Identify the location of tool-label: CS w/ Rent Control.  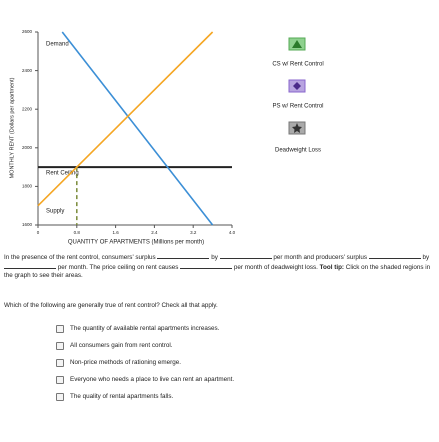
(297, 65).